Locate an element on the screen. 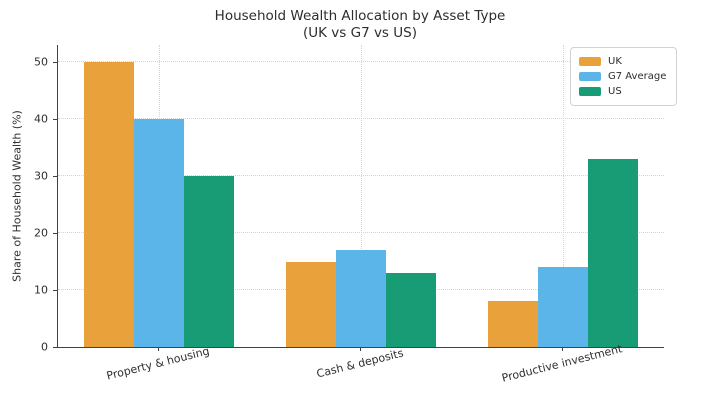  bar-us-productive-investment is located at coordinates (613, 252).